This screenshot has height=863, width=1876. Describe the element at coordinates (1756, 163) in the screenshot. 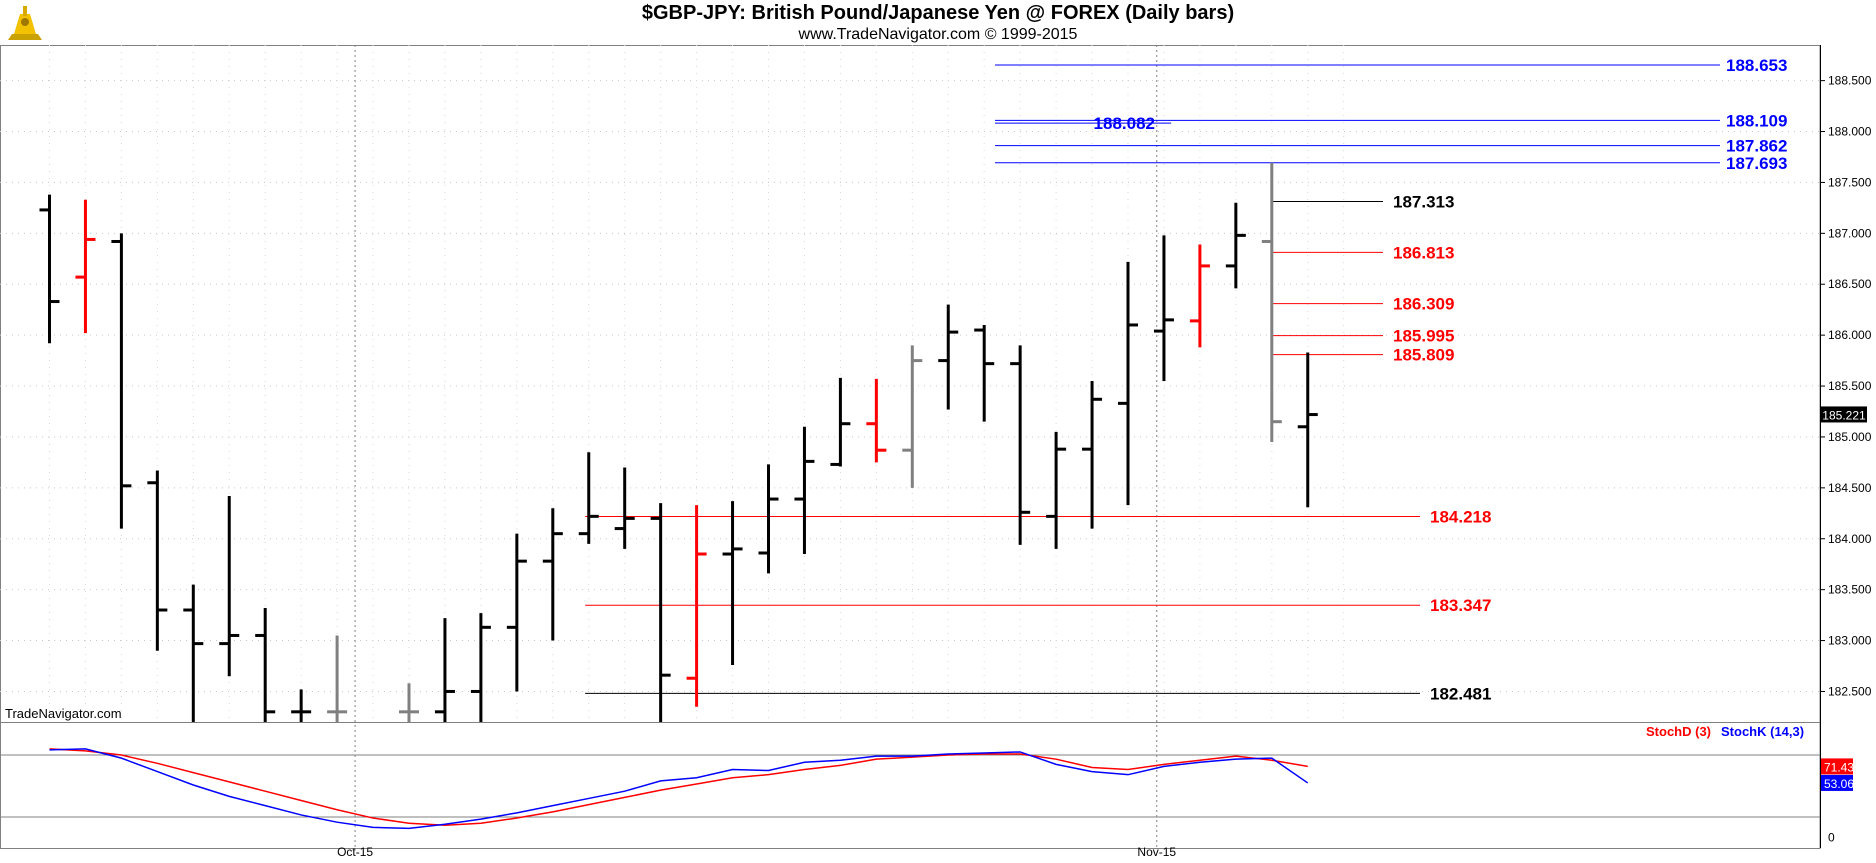

I see `price-level-label: 187.693` at that location.